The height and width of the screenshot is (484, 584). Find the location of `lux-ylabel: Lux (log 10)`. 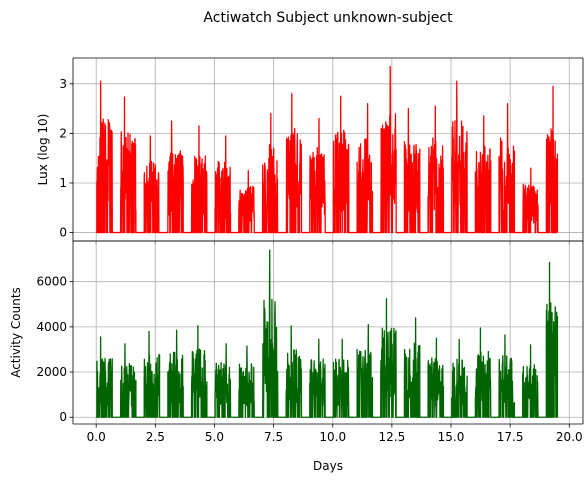

lux-ylabel: Lux (log 10) is located at coordinates (43, 150).